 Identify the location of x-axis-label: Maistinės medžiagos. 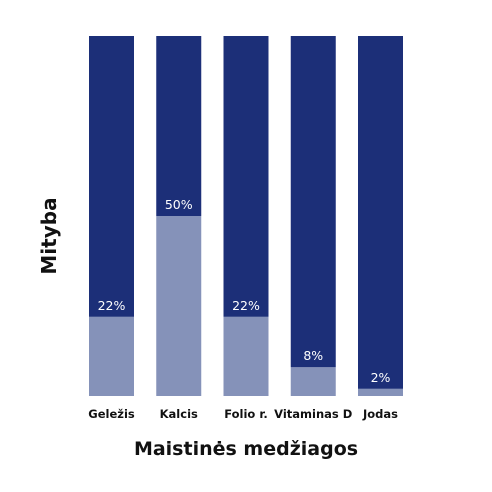
(246, 449).